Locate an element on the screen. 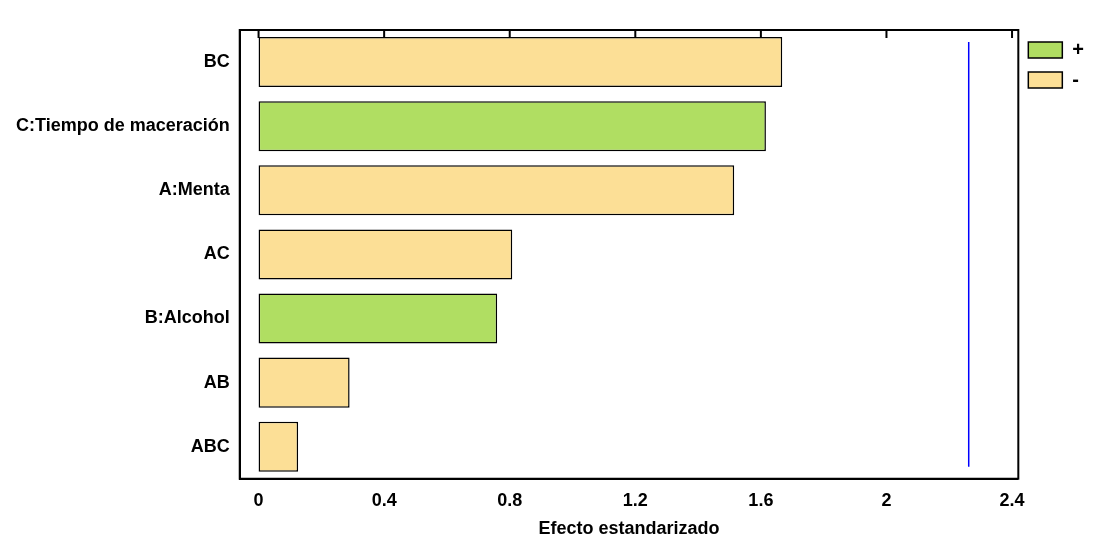  y-tick-label: B:Alcohol is located at coordinates (187, 317).